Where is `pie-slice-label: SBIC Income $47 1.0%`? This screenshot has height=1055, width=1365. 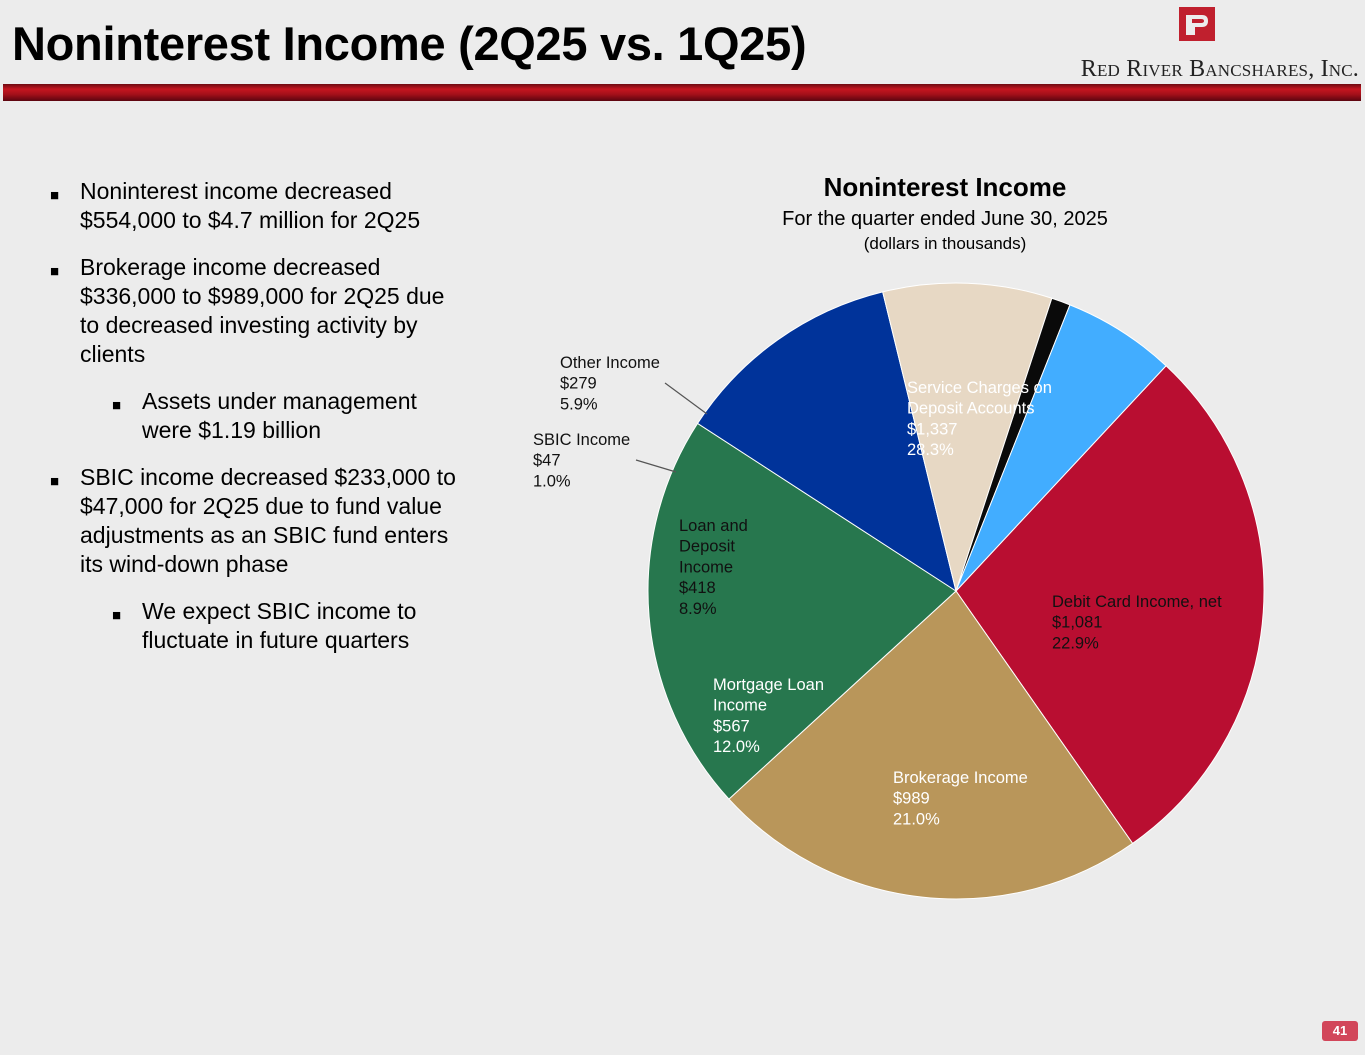
pie-slice-label: SBIC Income $47 1.0% is located at coordinates (581, 460).